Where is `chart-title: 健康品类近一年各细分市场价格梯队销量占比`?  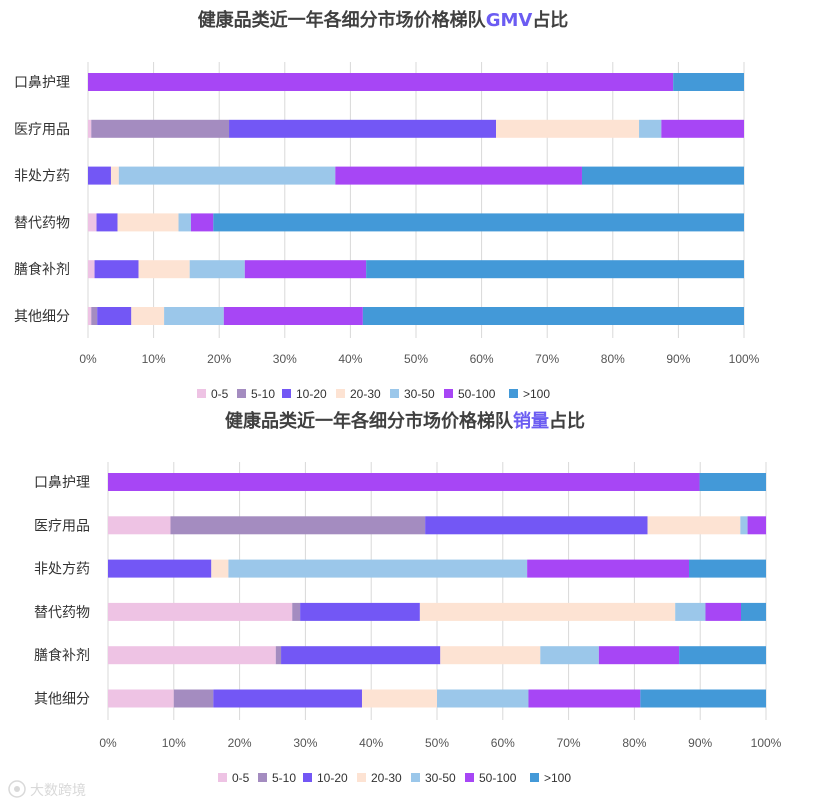
chart-title: 健康品类近一年各细分市场价格梯队销量占比 is located at coordinates (405, 421).